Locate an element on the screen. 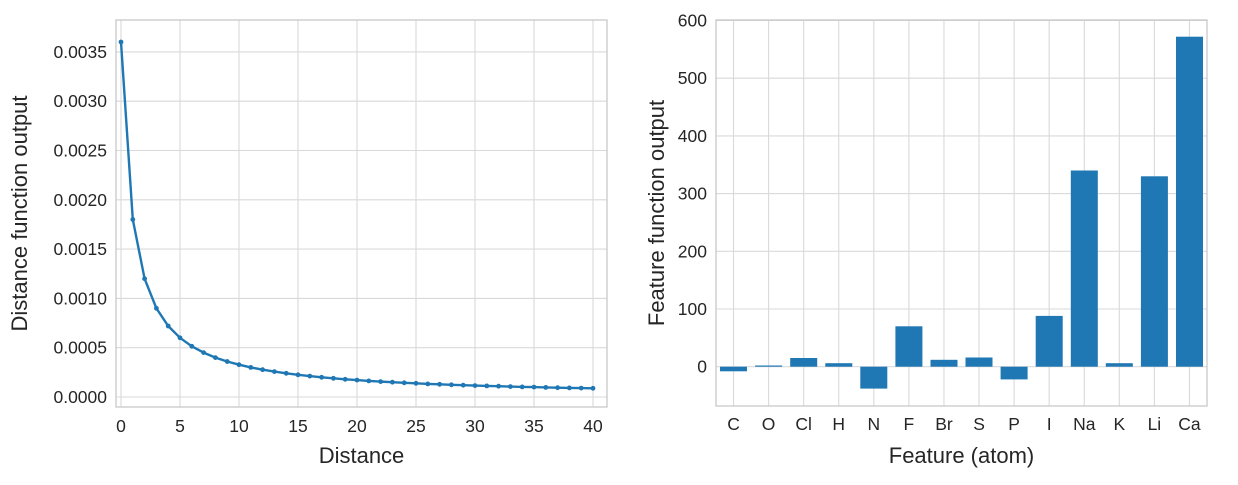 The height and width of the screenshot is (485, 1238). x-tick-label: 10 is located at coordinates (239, 426).